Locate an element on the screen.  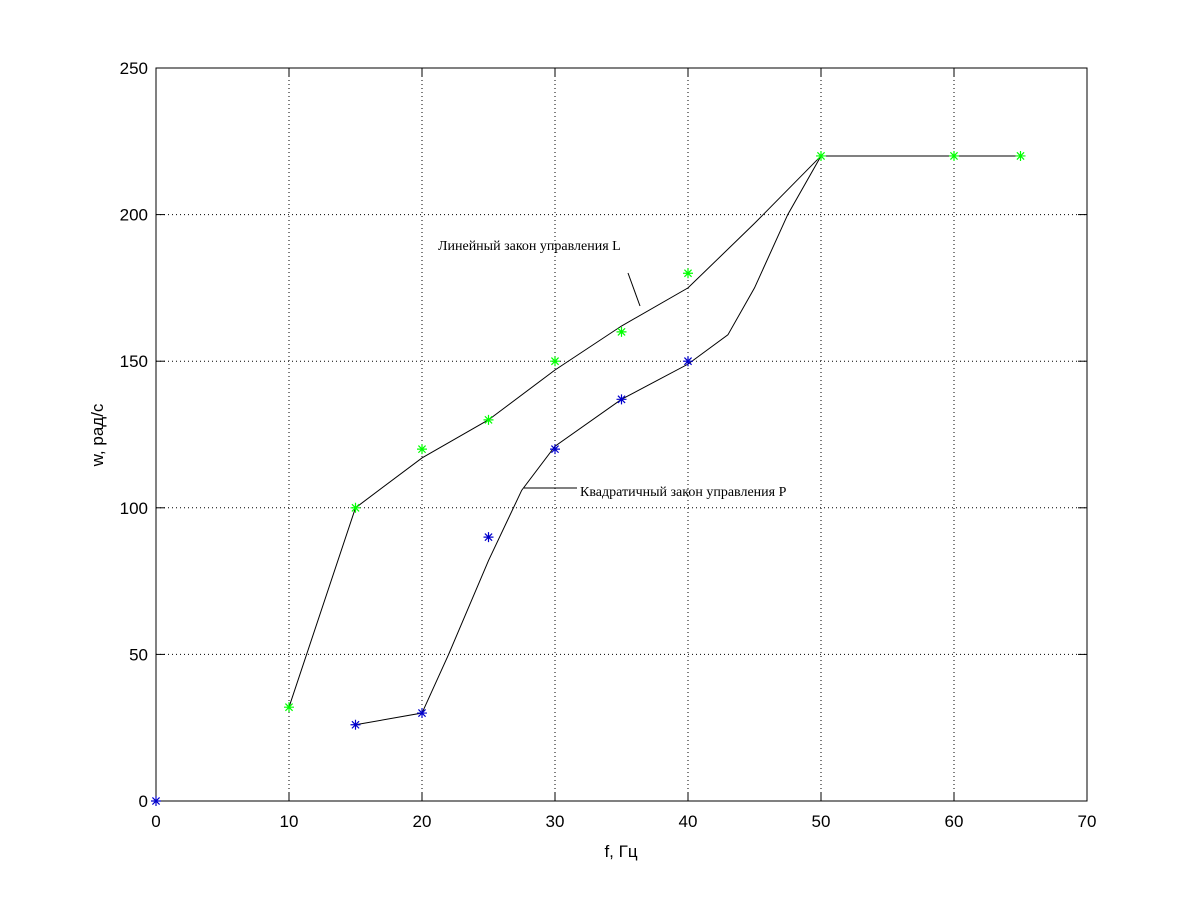
x-tick-label: 20 is located at coordinates (422, 821).